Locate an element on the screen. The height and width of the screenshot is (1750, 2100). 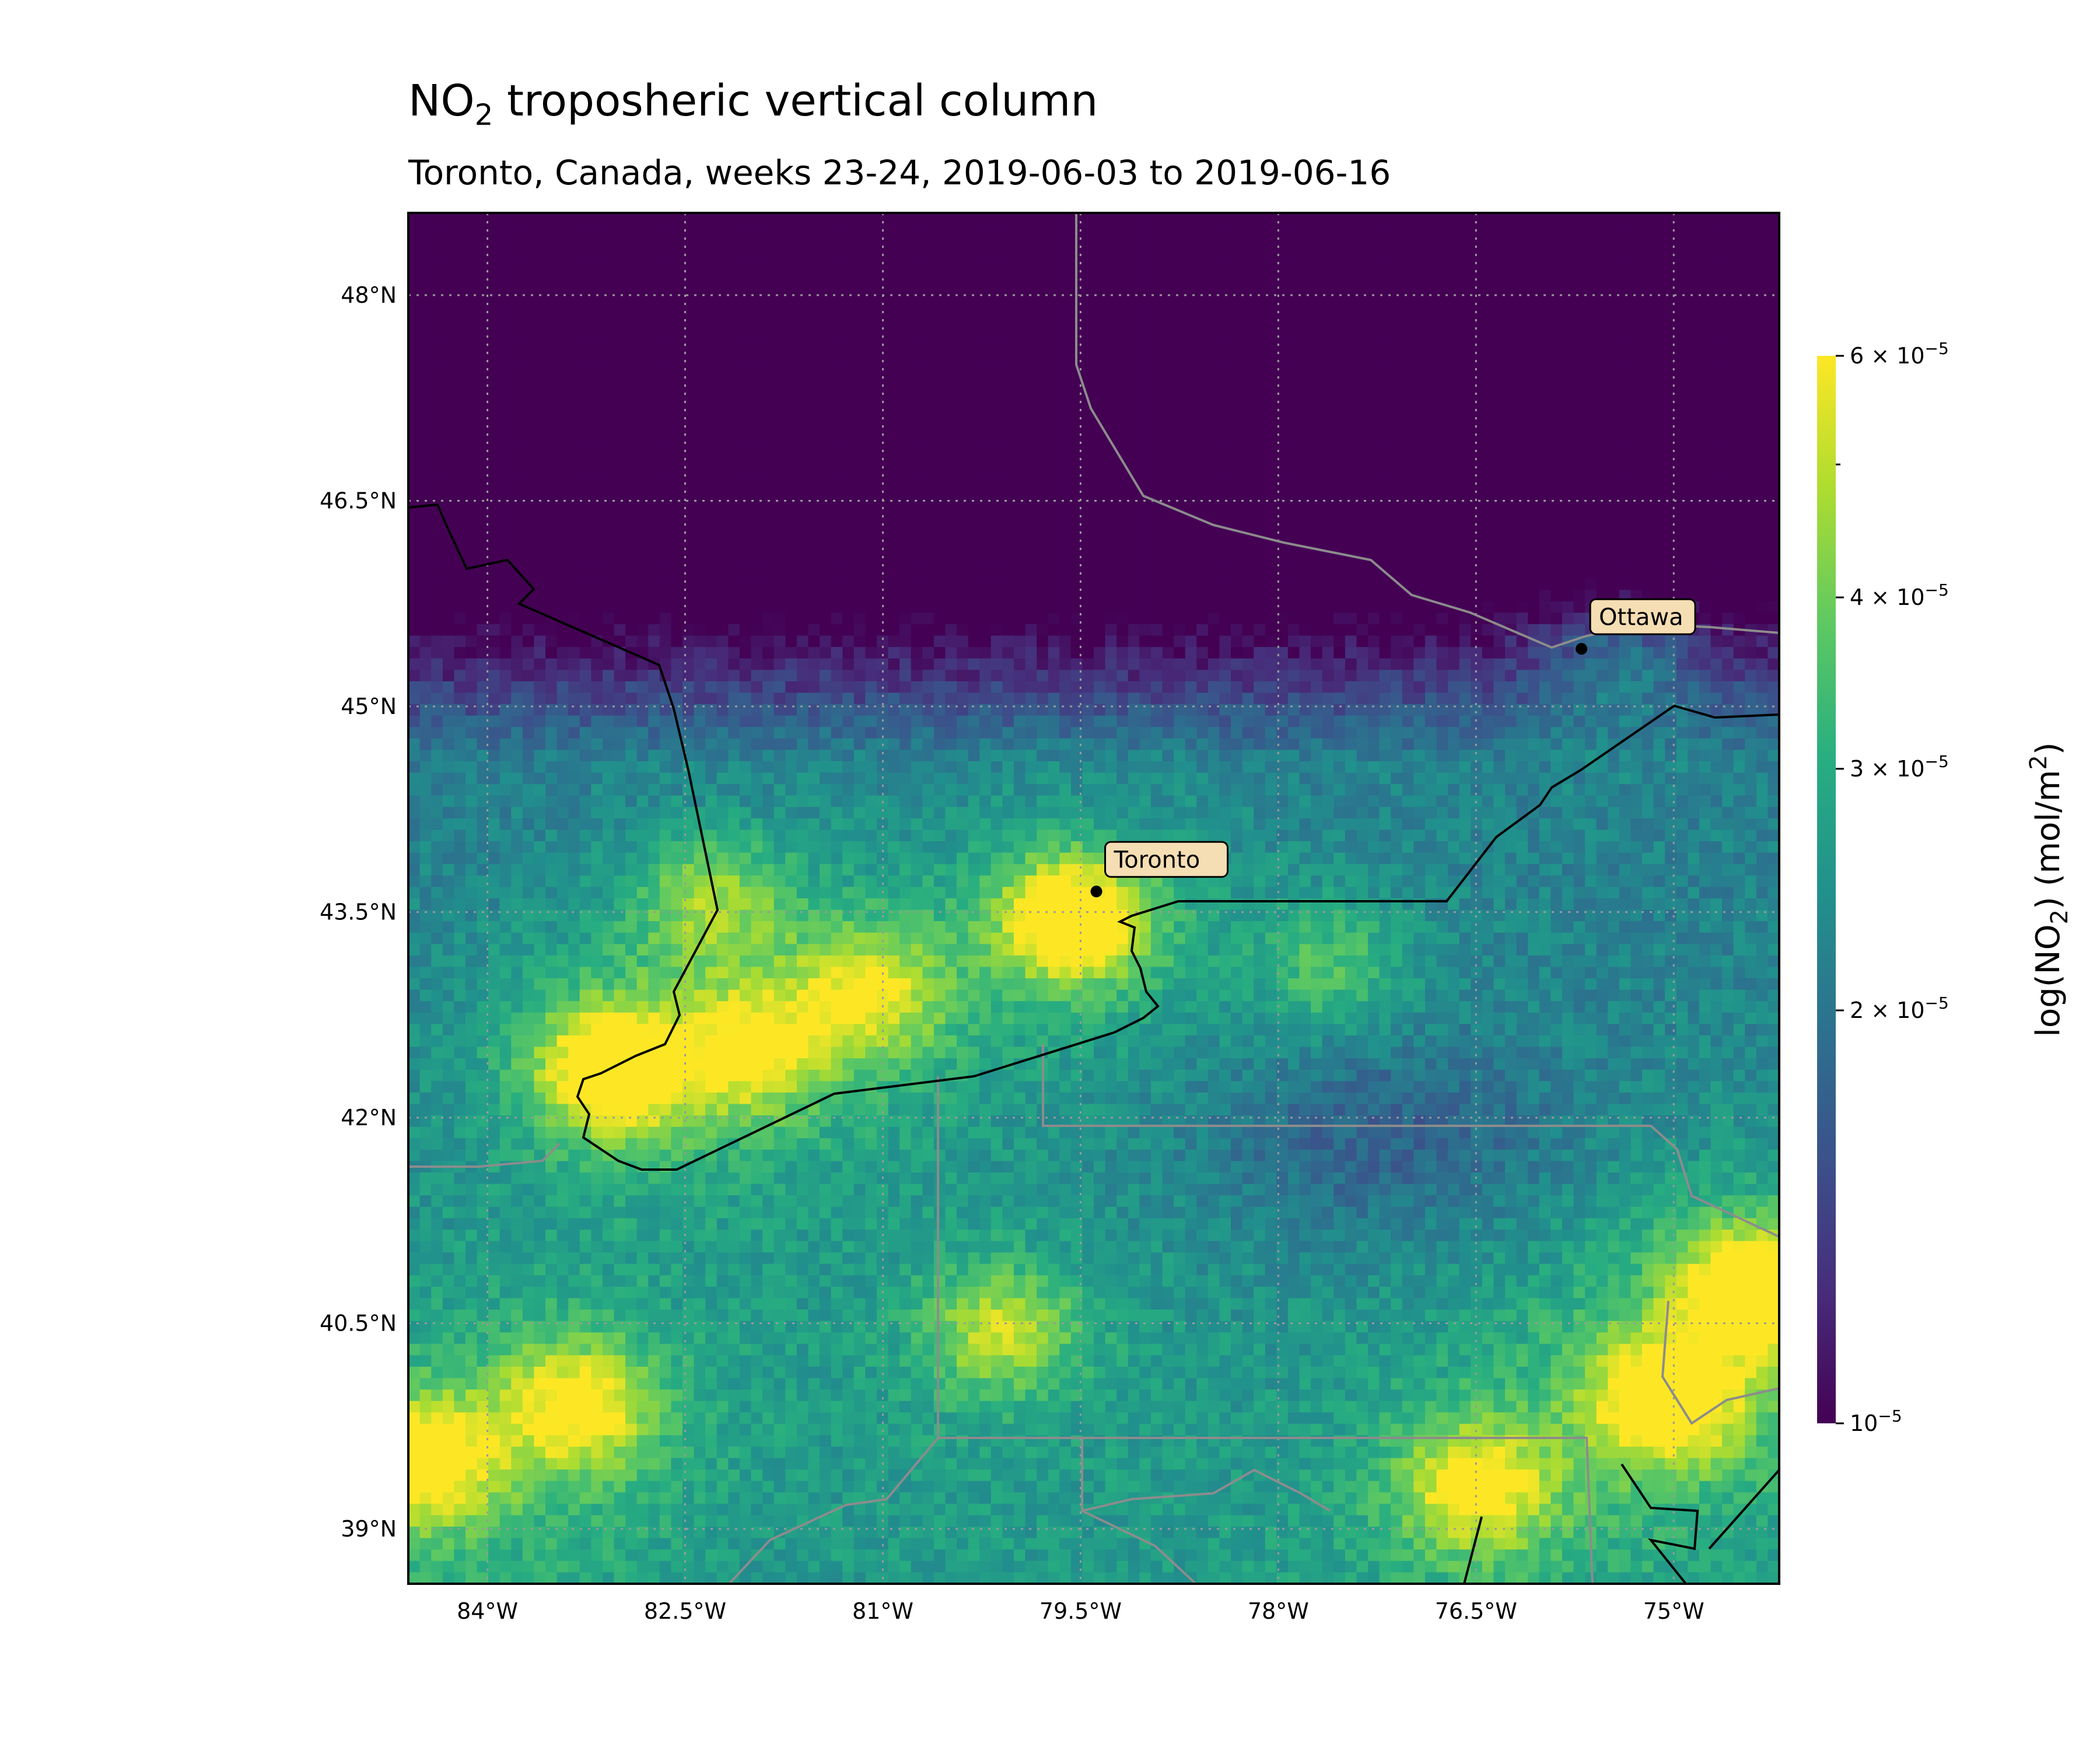
colorbar-tick-label: 2 × 10⁻⁵ is located at coordinates (1899, 1008).